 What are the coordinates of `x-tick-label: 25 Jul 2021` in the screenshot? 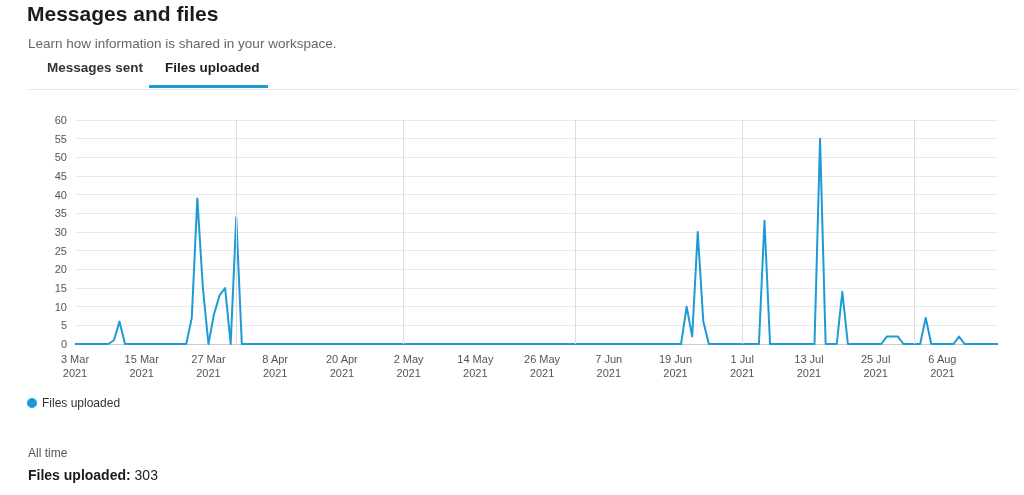 It's located at (875, 366).